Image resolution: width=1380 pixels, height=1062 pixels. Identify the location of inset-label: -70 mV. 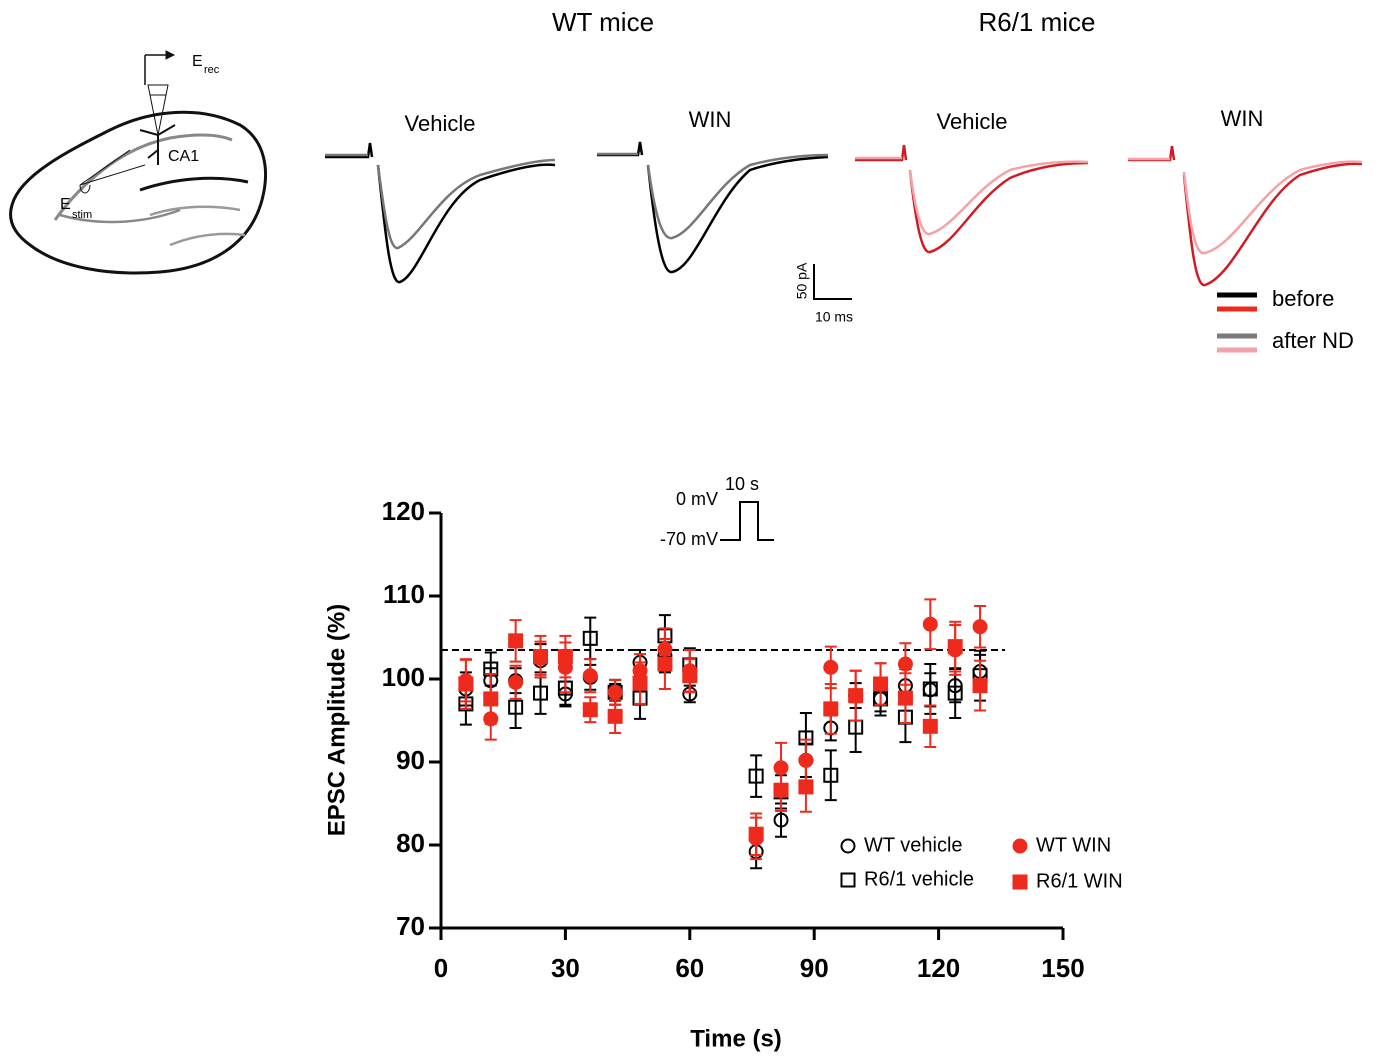
(689, 539).